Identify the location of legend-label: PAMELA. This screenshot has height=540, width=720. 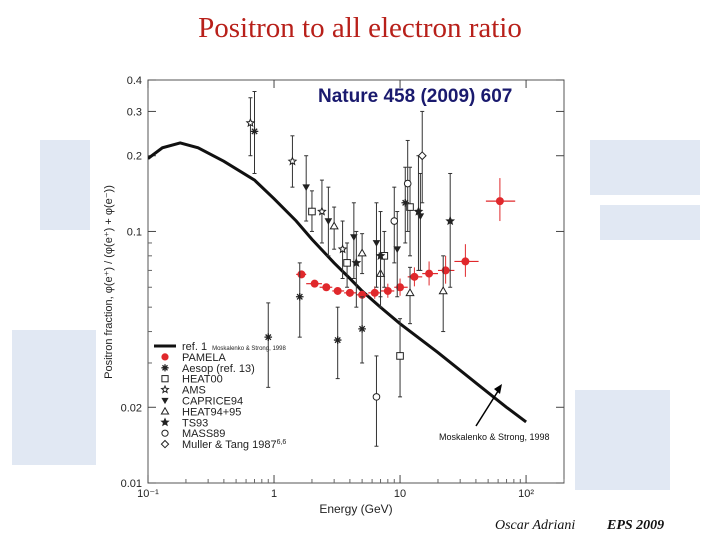
(204, 358).